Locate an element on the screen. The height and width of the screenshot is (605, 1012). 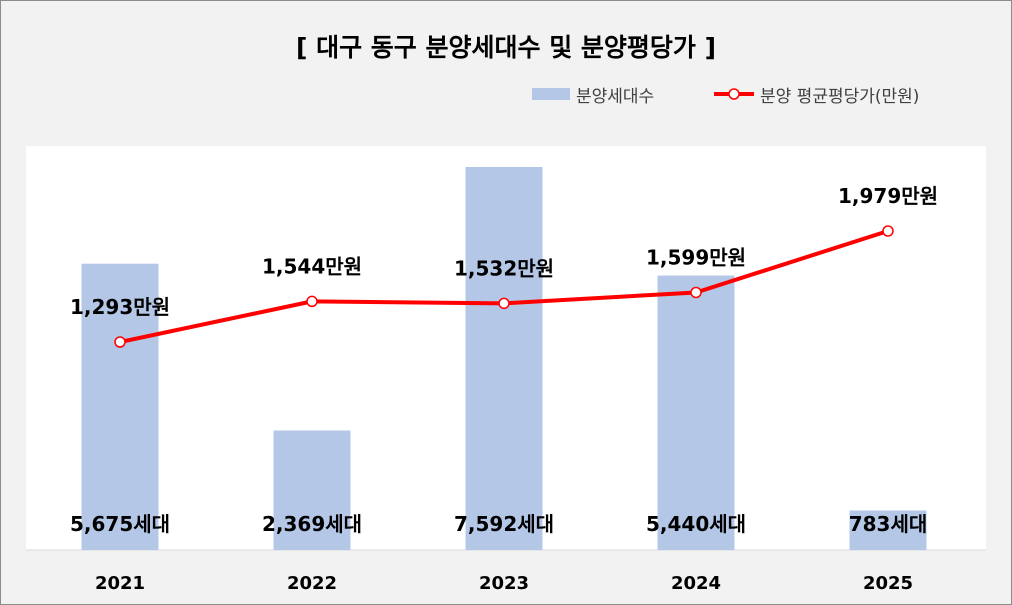
line-point-2024 is located at coordinates (696, 292).